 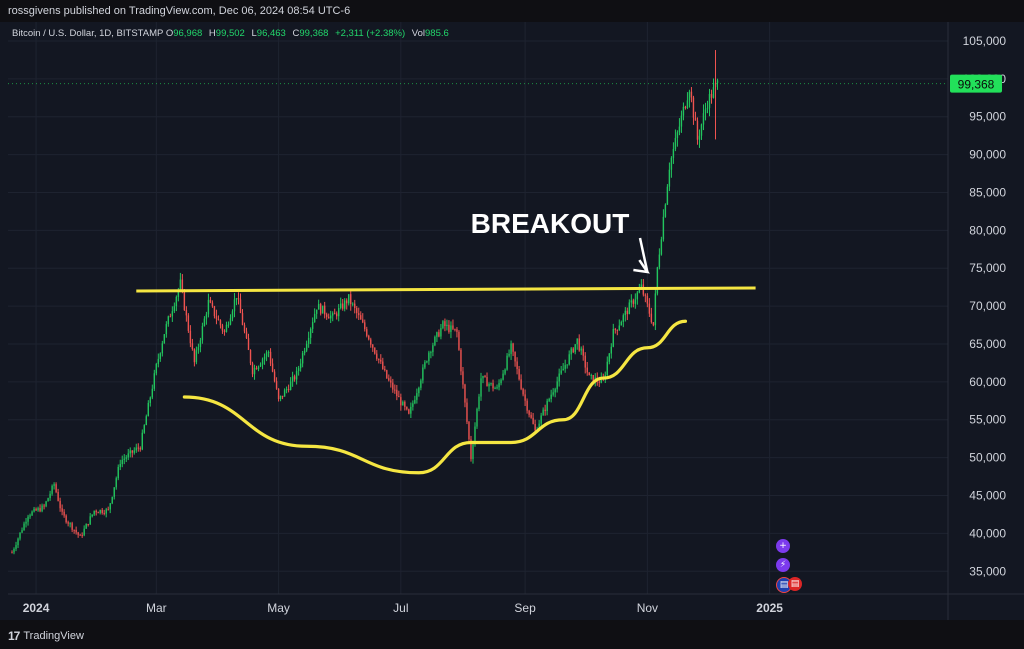 I want to click on y-tick-label: 70,000, so click(x=987, y=306).